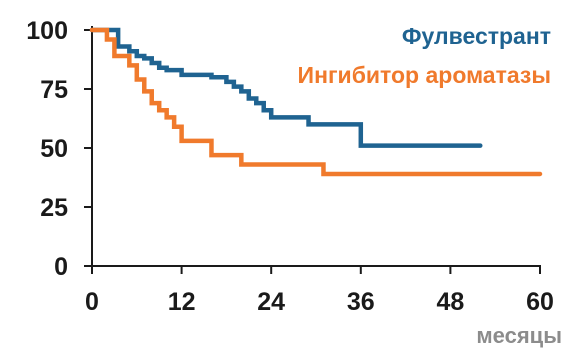 The height and width of the screenshot is (351, 567). I want to click on legend: Фулвестрант Ингибитор ароматазы, so click(424, 55).